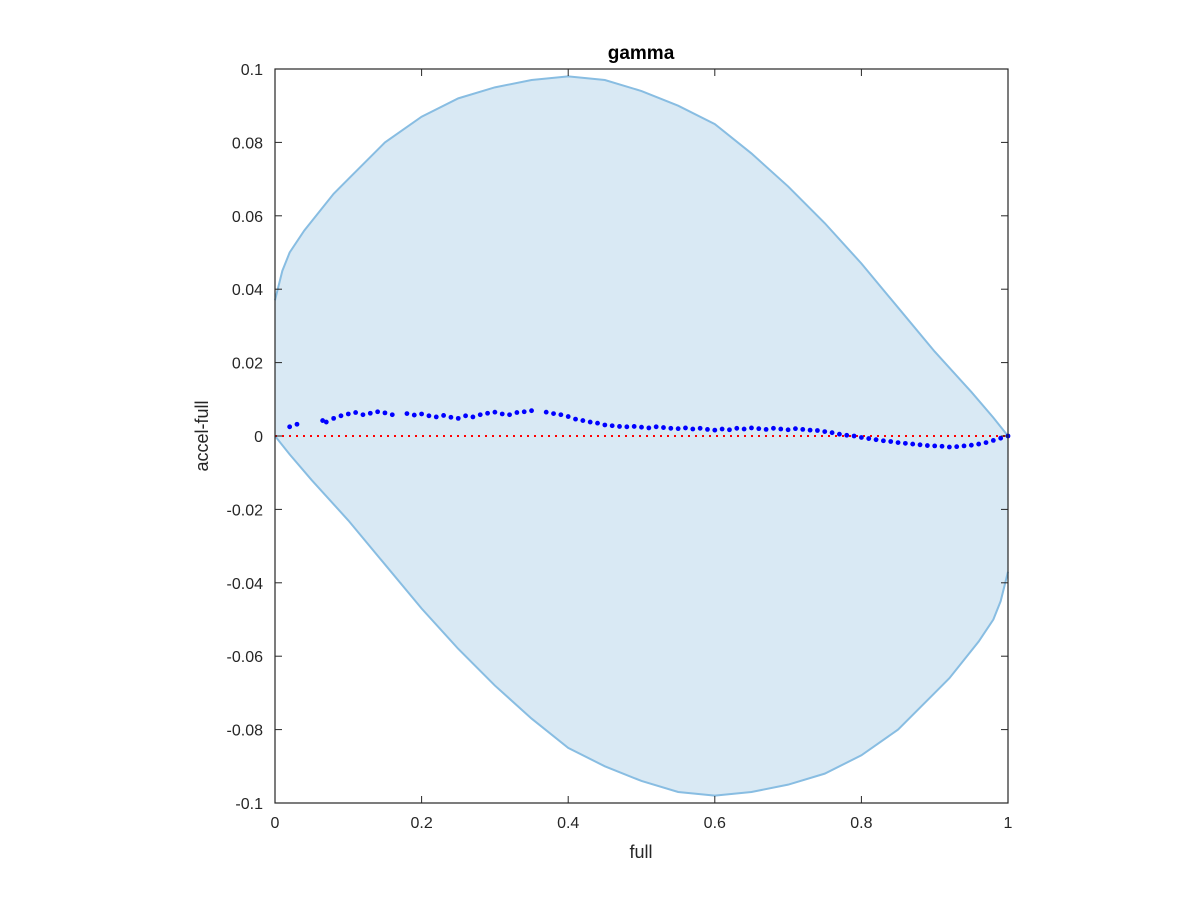 This screenshot has width=1200, height=905. Describe the element at coordinates (247, 364) in the screenshot. I see `y-tick-label: 0.02` at that location.